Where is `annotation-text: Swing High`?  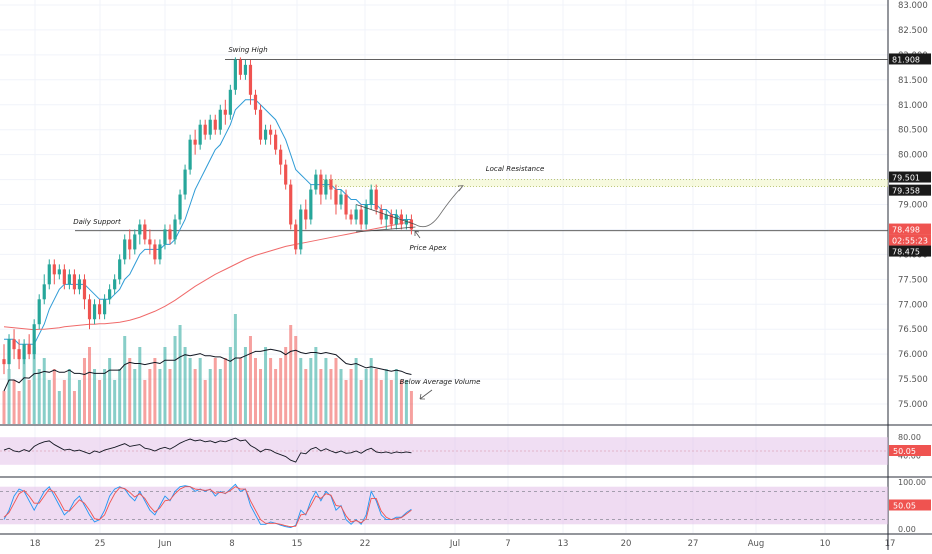
annotation-text: Swing High is located at coordinates (247, 50).